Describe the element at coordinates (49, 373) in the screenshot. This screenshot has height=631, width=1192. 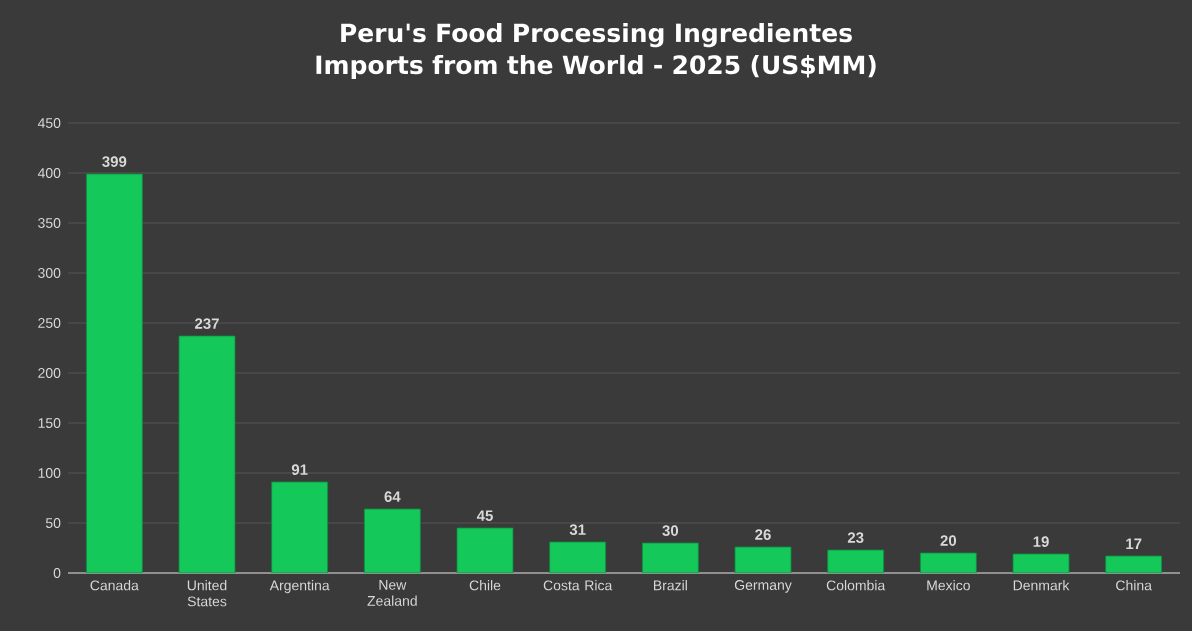
I see `y-tick-label: 200` at that location.